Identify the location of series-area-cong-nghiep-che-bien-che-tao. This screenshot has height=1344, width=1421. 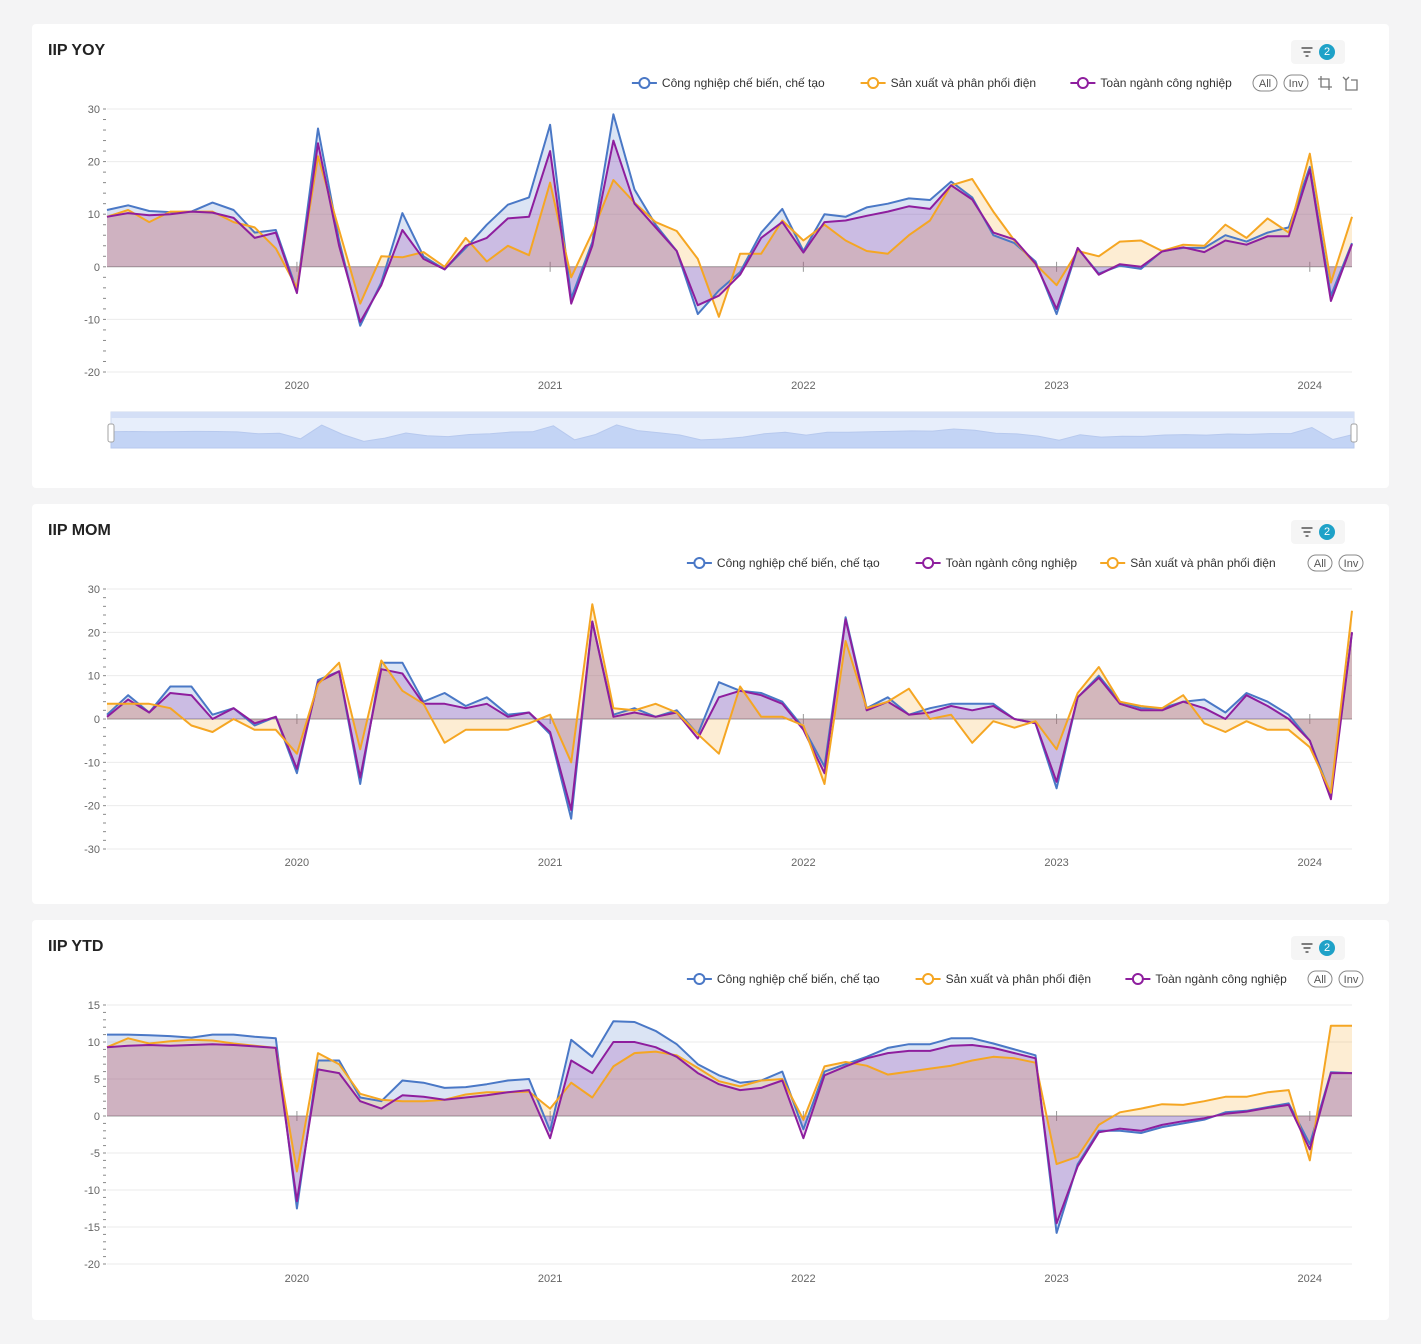
(729, 220).